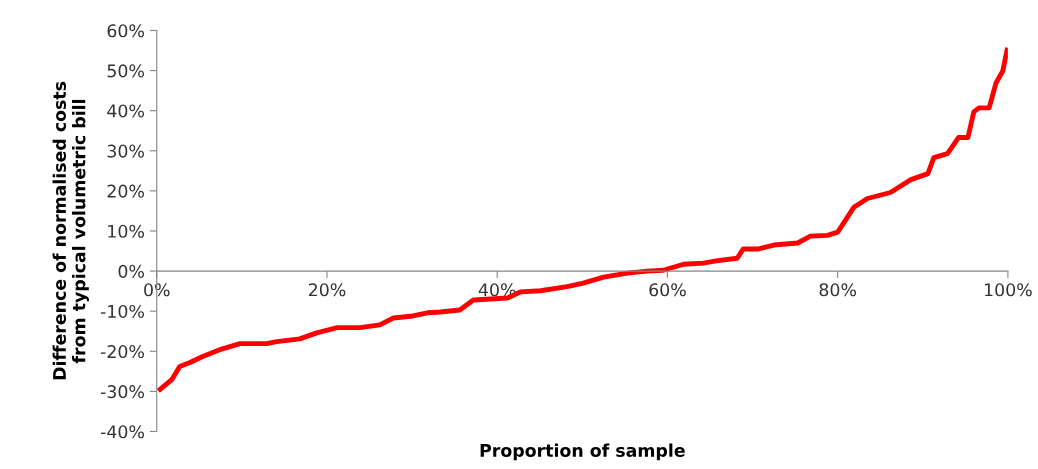 The image size is (1038, 469). Describe the element at coordinates (122, 351) in the screenshot. I see `y-tick-label: -20%` at that location.